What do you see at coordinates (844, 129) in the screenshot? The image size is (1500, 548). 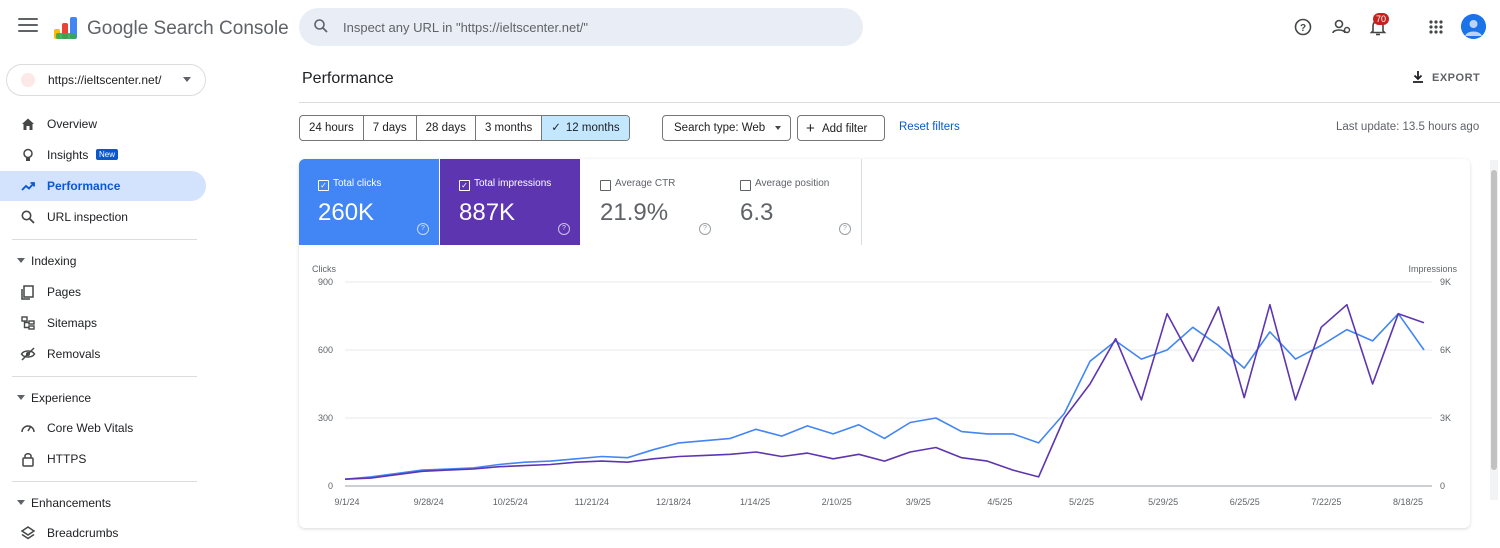 I see `add-filter-label: Add filter` at bounding box center [844, 129].